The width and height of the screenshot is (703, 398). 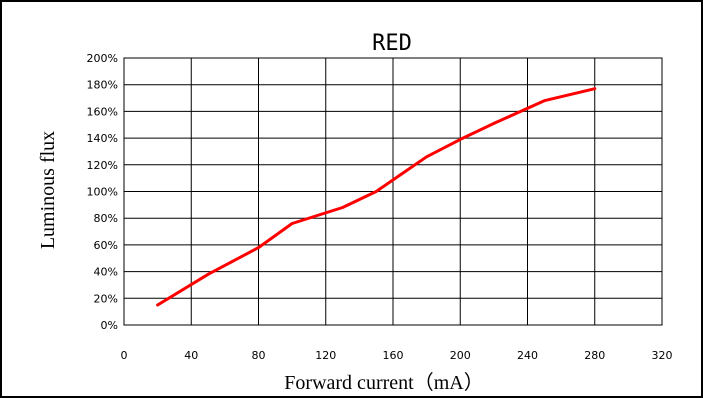 What do you see at coordinates (106, 218) in the screenshot?
I see `y-tick-label: 80%` at bounding box center [106, 218].